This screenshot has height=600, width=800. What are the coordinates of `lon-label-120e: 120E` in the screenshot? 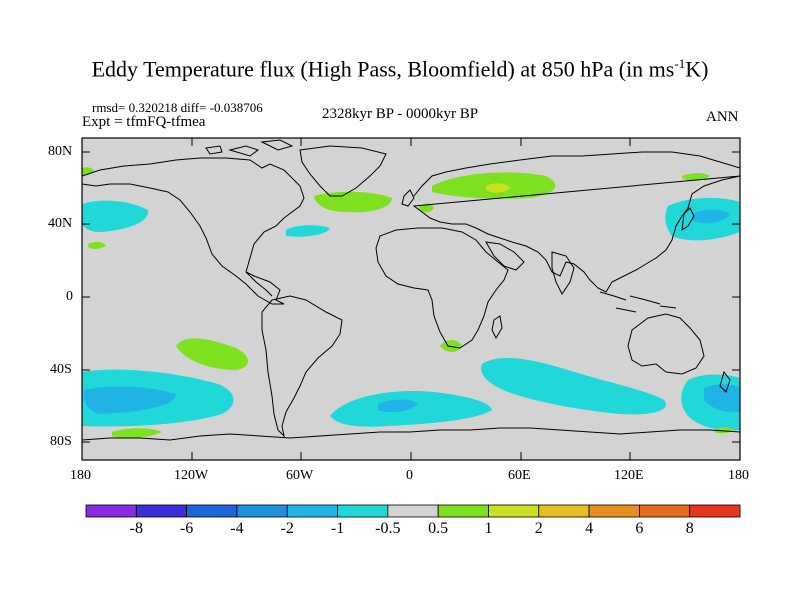 It's located at (629, 475).